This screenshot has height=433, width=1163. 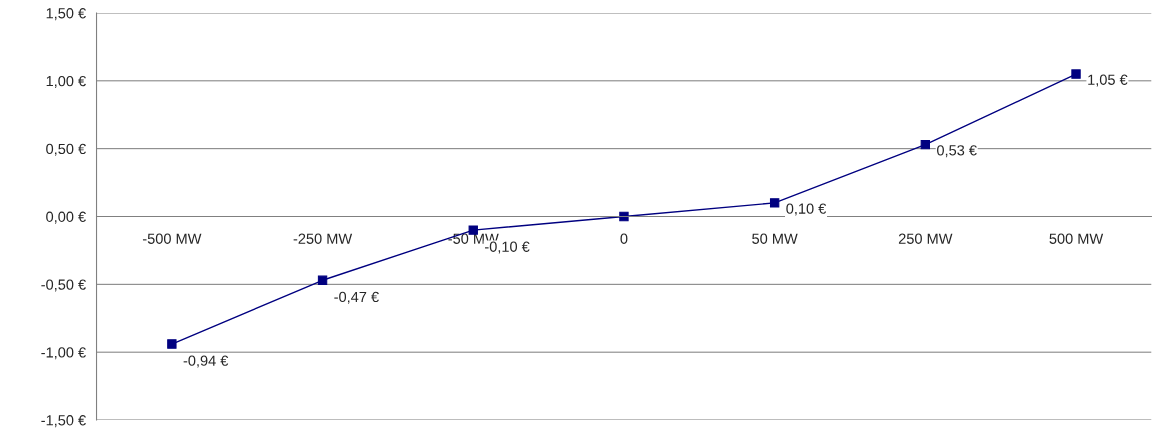 What do you see at coordinates (957, 151) in the screenshot?
I see `data-label: 0,53 €` at bounding box center [957, 151].